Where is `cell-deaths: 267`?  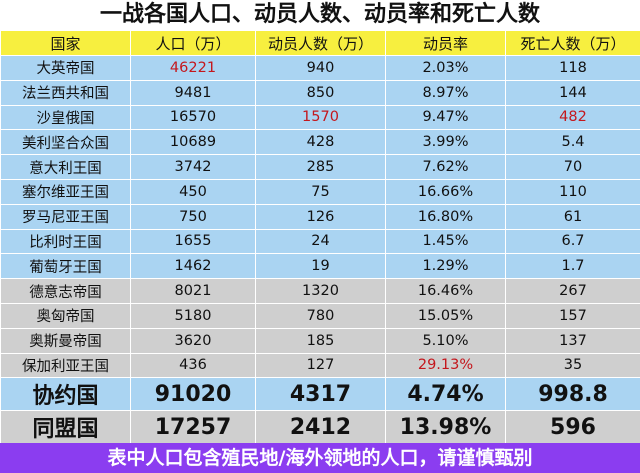
cell-deaths: 267 is located at coordinates (572, 291).